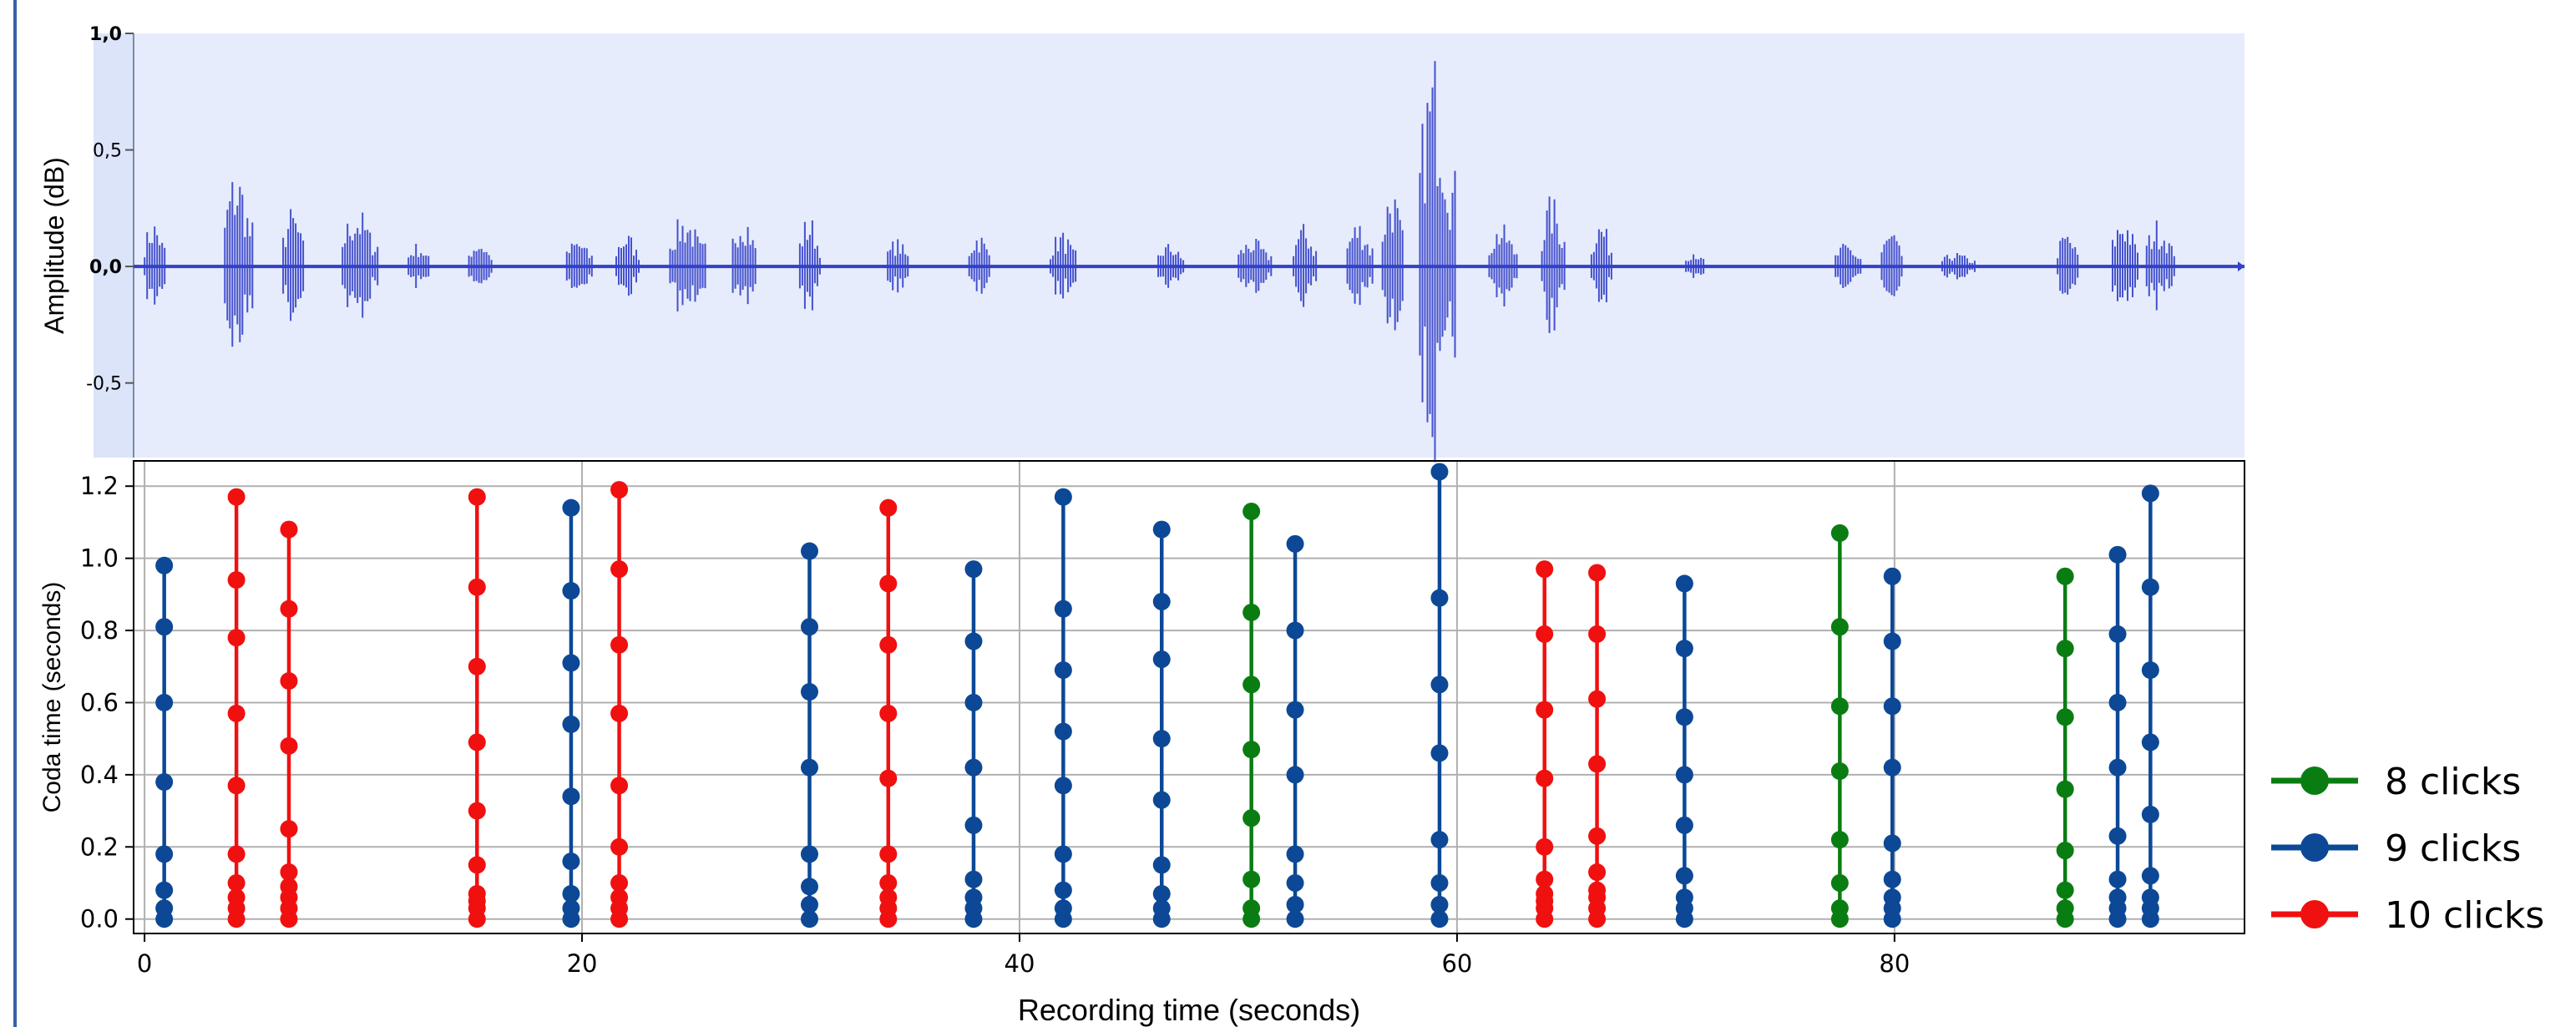 This screenshot has width=2576, height=1027. What do you see at coordinates (106, 267) in the screenshot?
I see `waveform-y-tick-label: 0,0` at bounding box center [106, 267].